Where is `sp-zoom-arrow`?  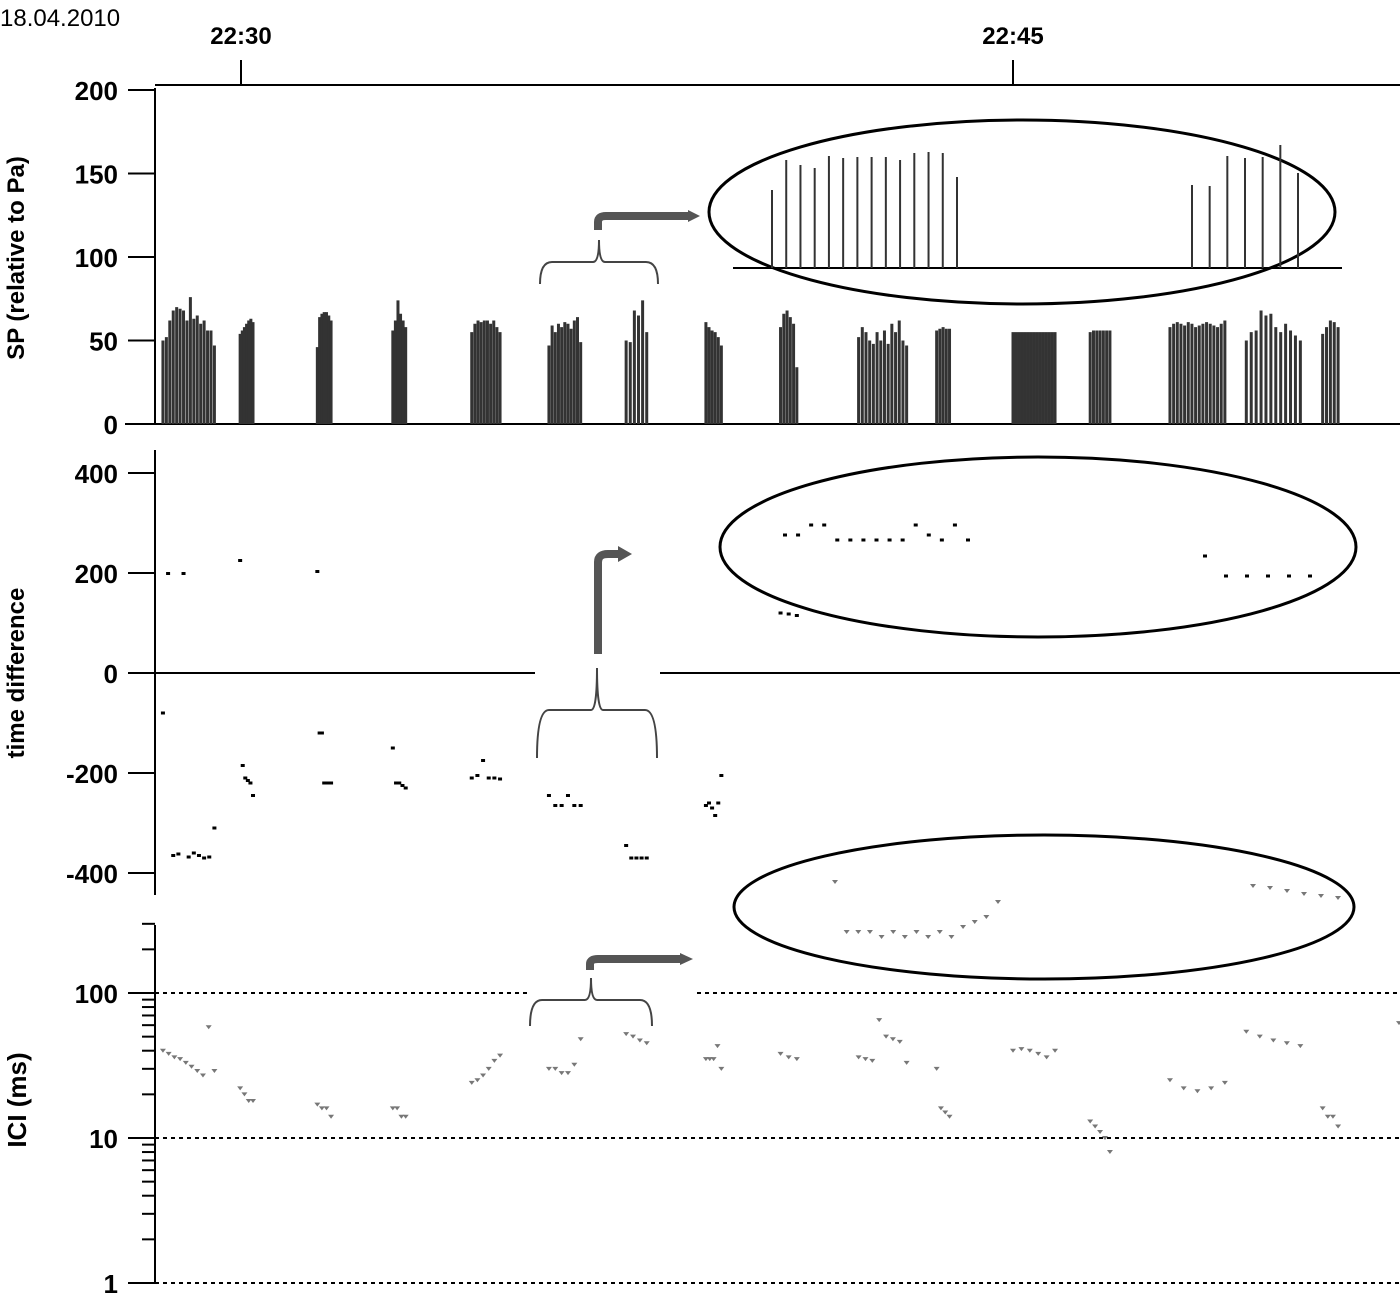 sp-zoom-arrow is located at coordinates (642, 221).